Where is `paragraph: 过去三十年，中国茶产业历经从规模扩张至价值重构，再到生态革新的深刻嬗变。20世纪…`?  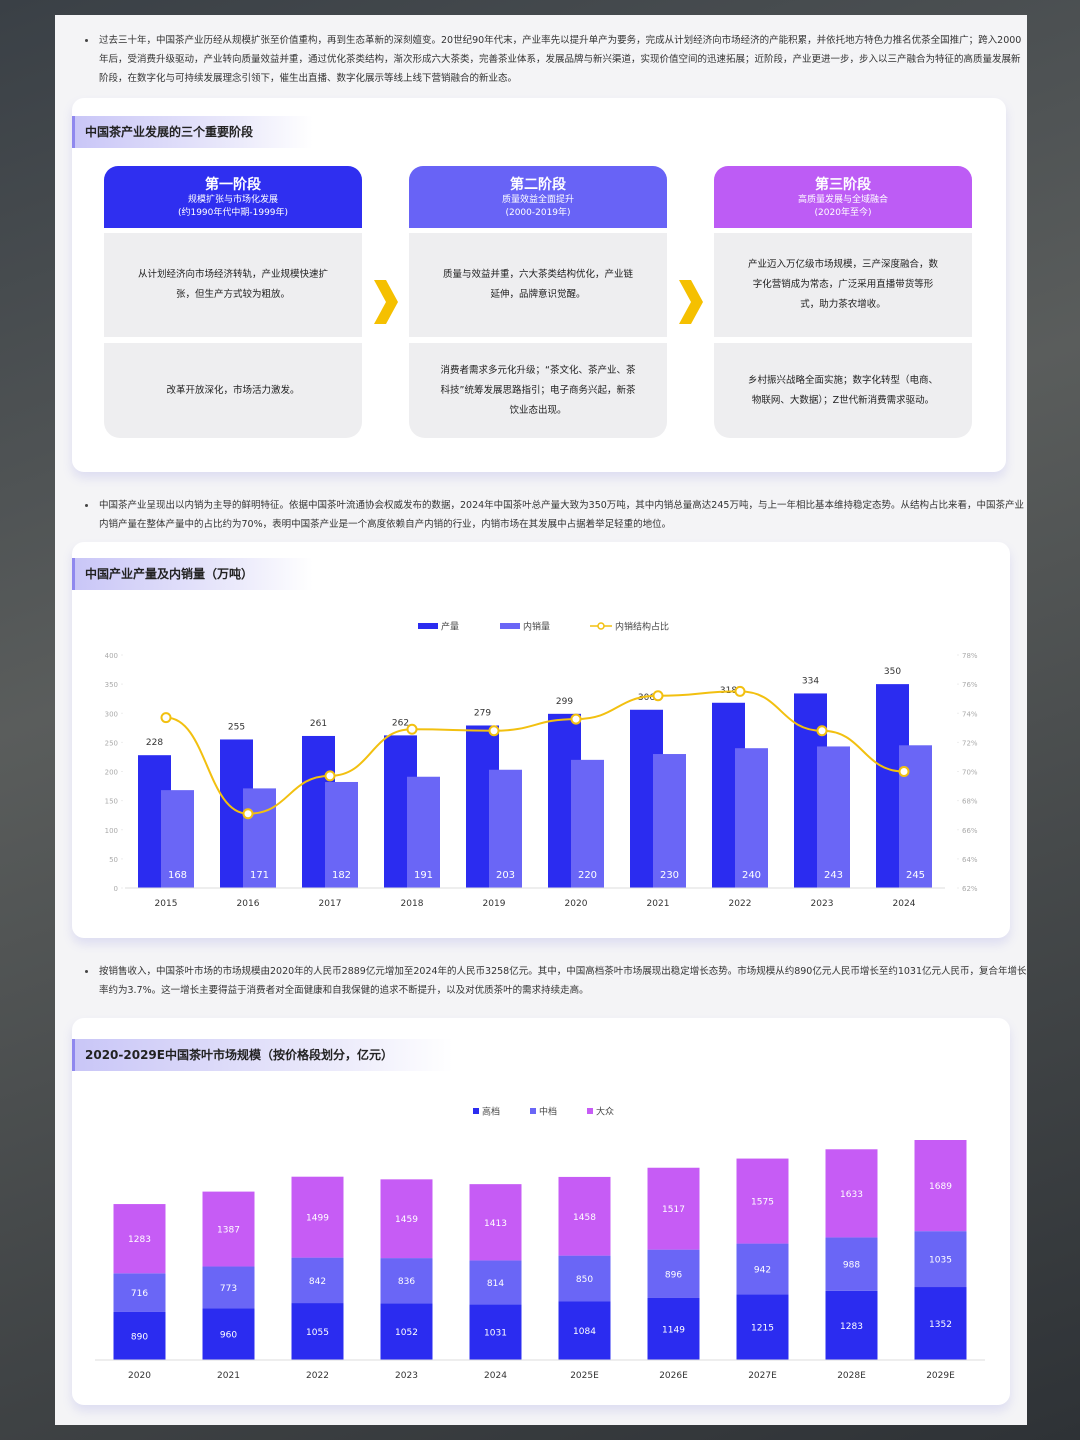 paragraph: 过去三十年，中国茶产业历经从规模扩张至价值重构，再到生态革新的深刻嬗变。20世纪… is located at coordinates (557, 59).